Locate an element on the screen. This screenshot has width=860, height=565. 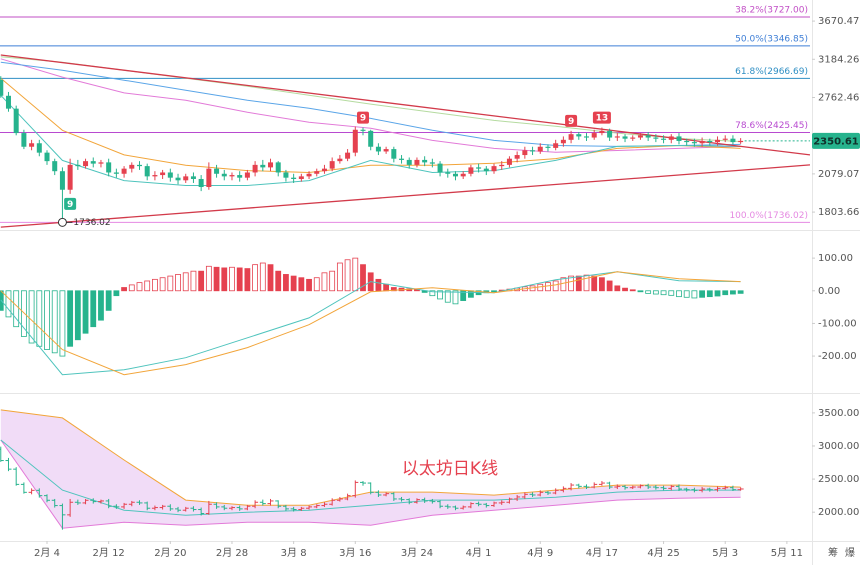
y-tick-label: -200.00 is located at coordinates (837, 356).